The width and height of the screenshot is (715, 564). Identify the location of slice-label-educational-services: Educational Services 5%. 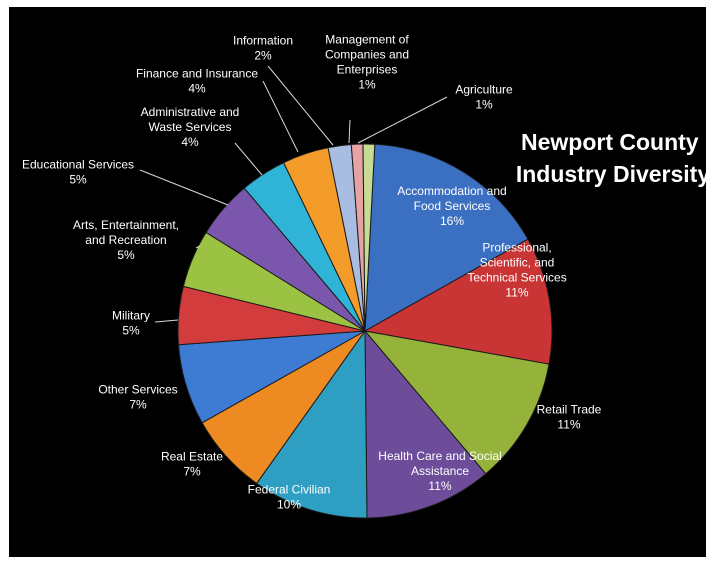
(78, 172).